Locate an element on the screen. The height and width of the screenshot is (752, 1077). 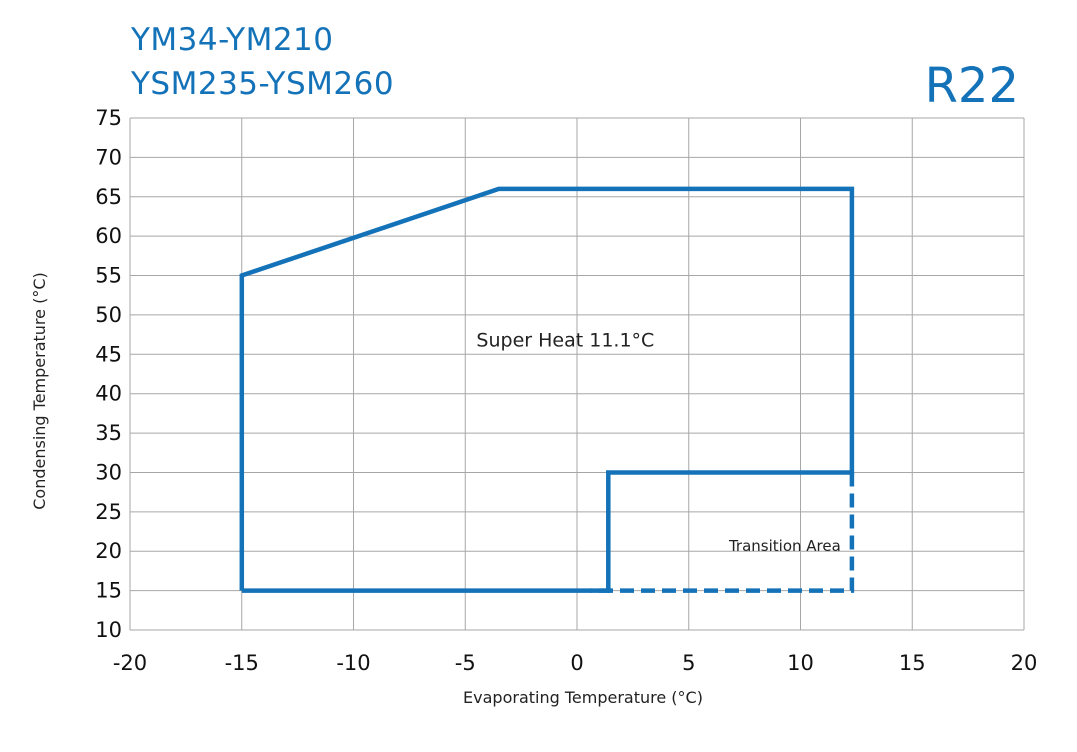
y-tick-label: 60 is located at coordinates (108, 236).